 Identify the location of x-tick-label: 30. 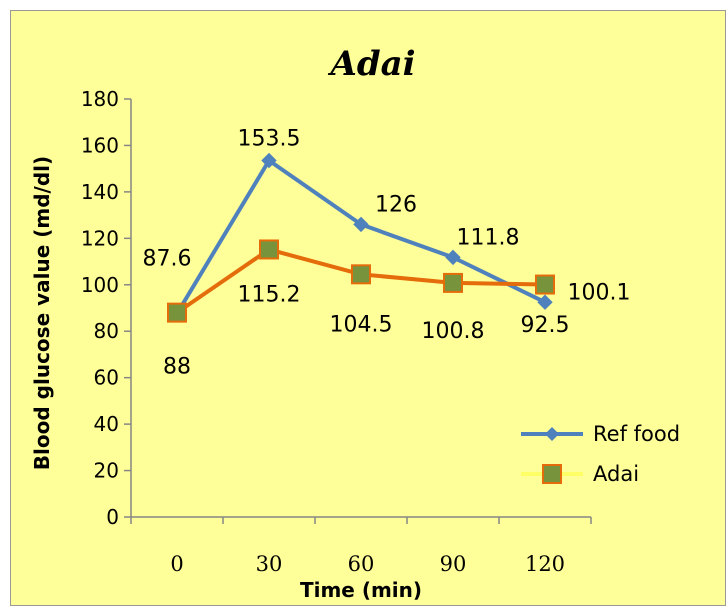
(269, 564).